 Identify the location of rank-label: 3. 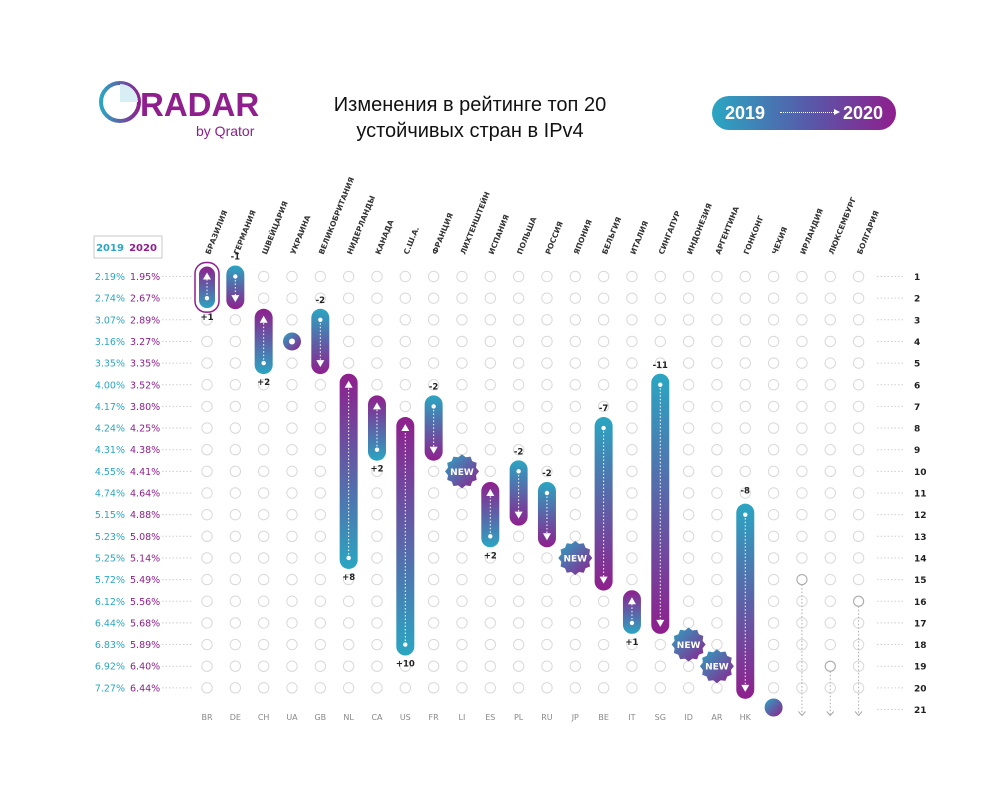
(917, 321).